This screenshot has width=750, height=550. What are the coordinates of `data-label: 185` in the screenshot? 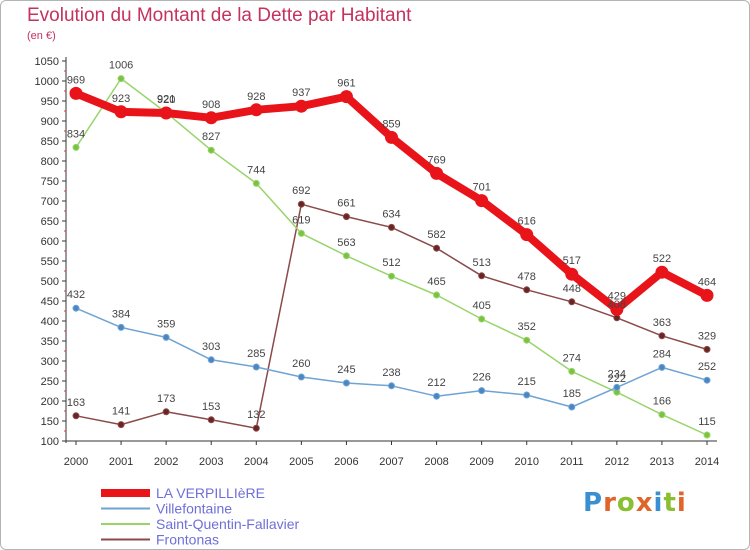 It's located at (572, 394).